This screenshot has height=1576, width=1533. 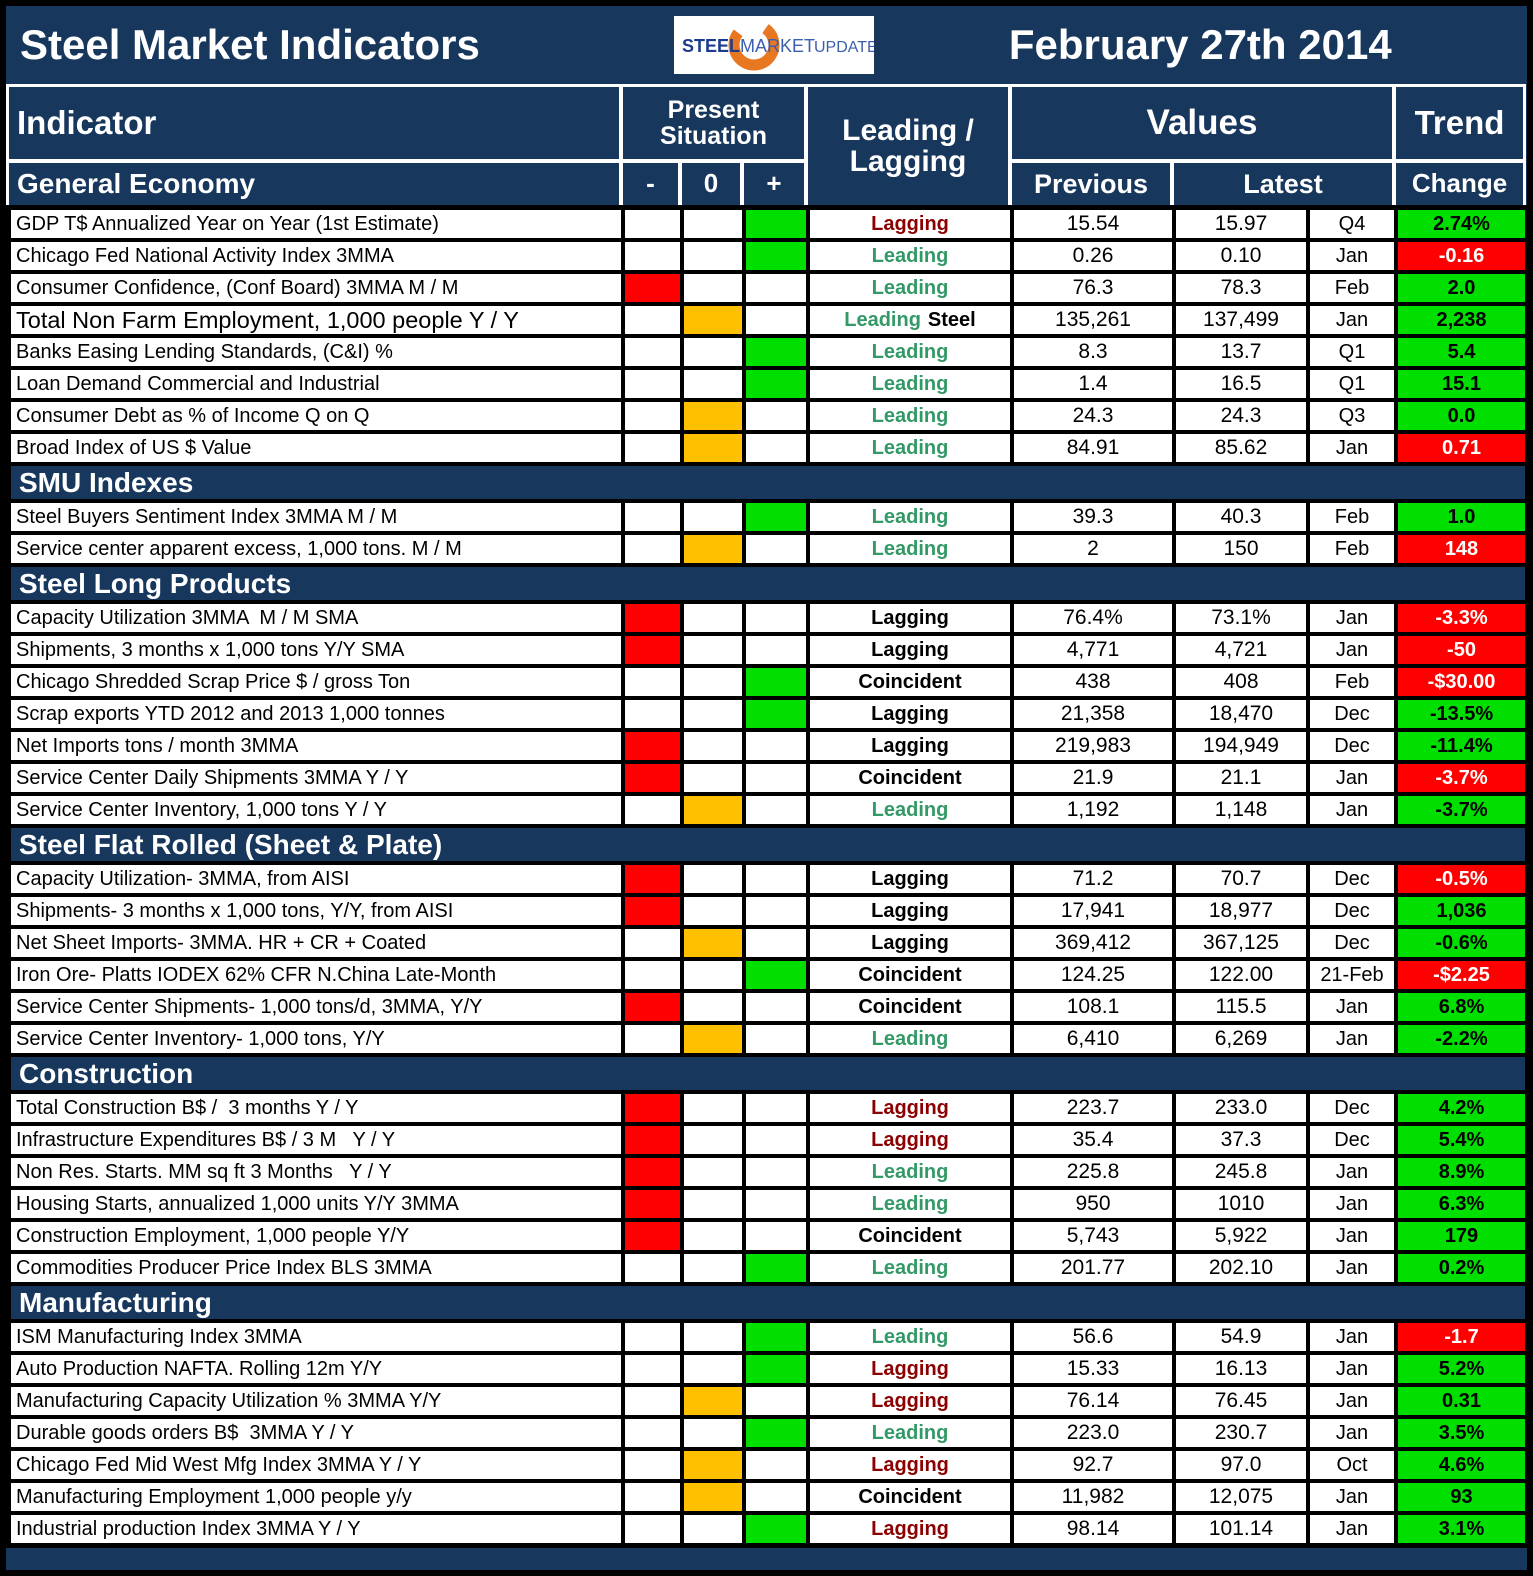 What do you see at coordinates (316, 517) in the screenshot?
I see `indicator-label: Steel Buyers Sentiment Index 3MMA M / M` at bounding box center [316, 517].